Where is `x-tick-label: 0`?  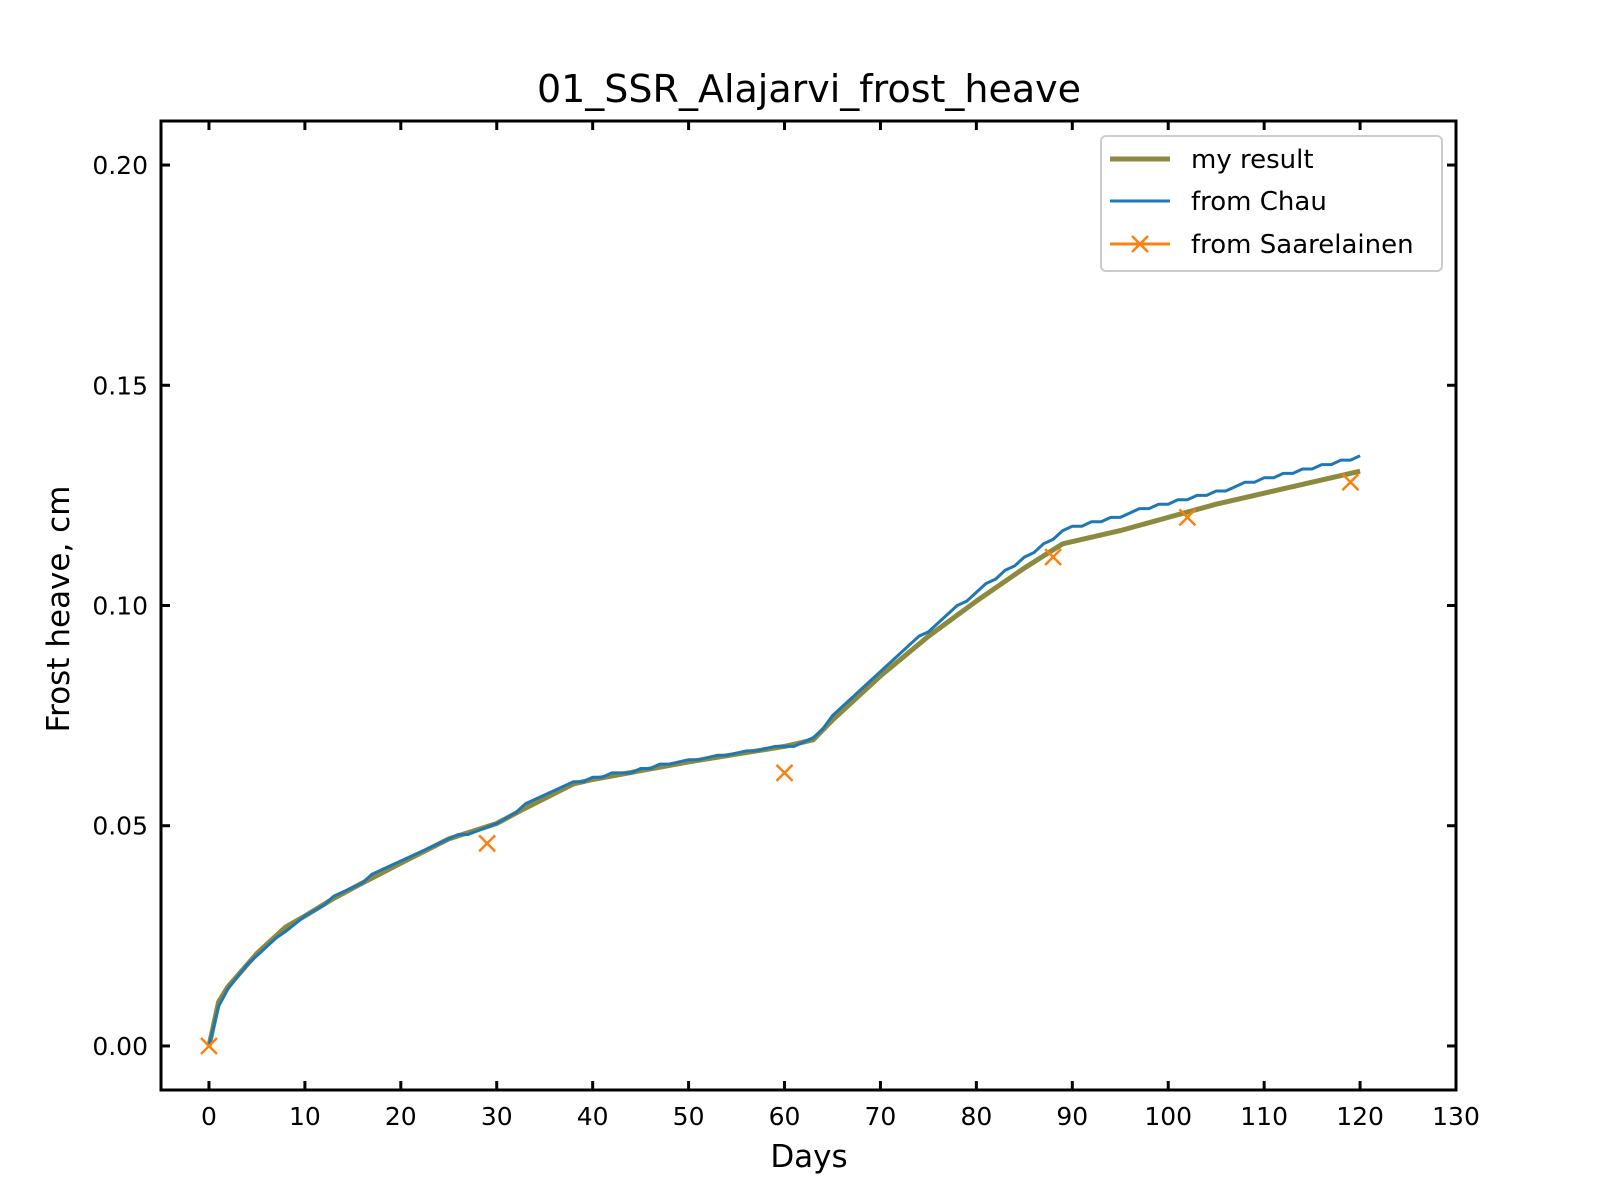
x-tick-label: 0 is located at coordinates (209, 1116).